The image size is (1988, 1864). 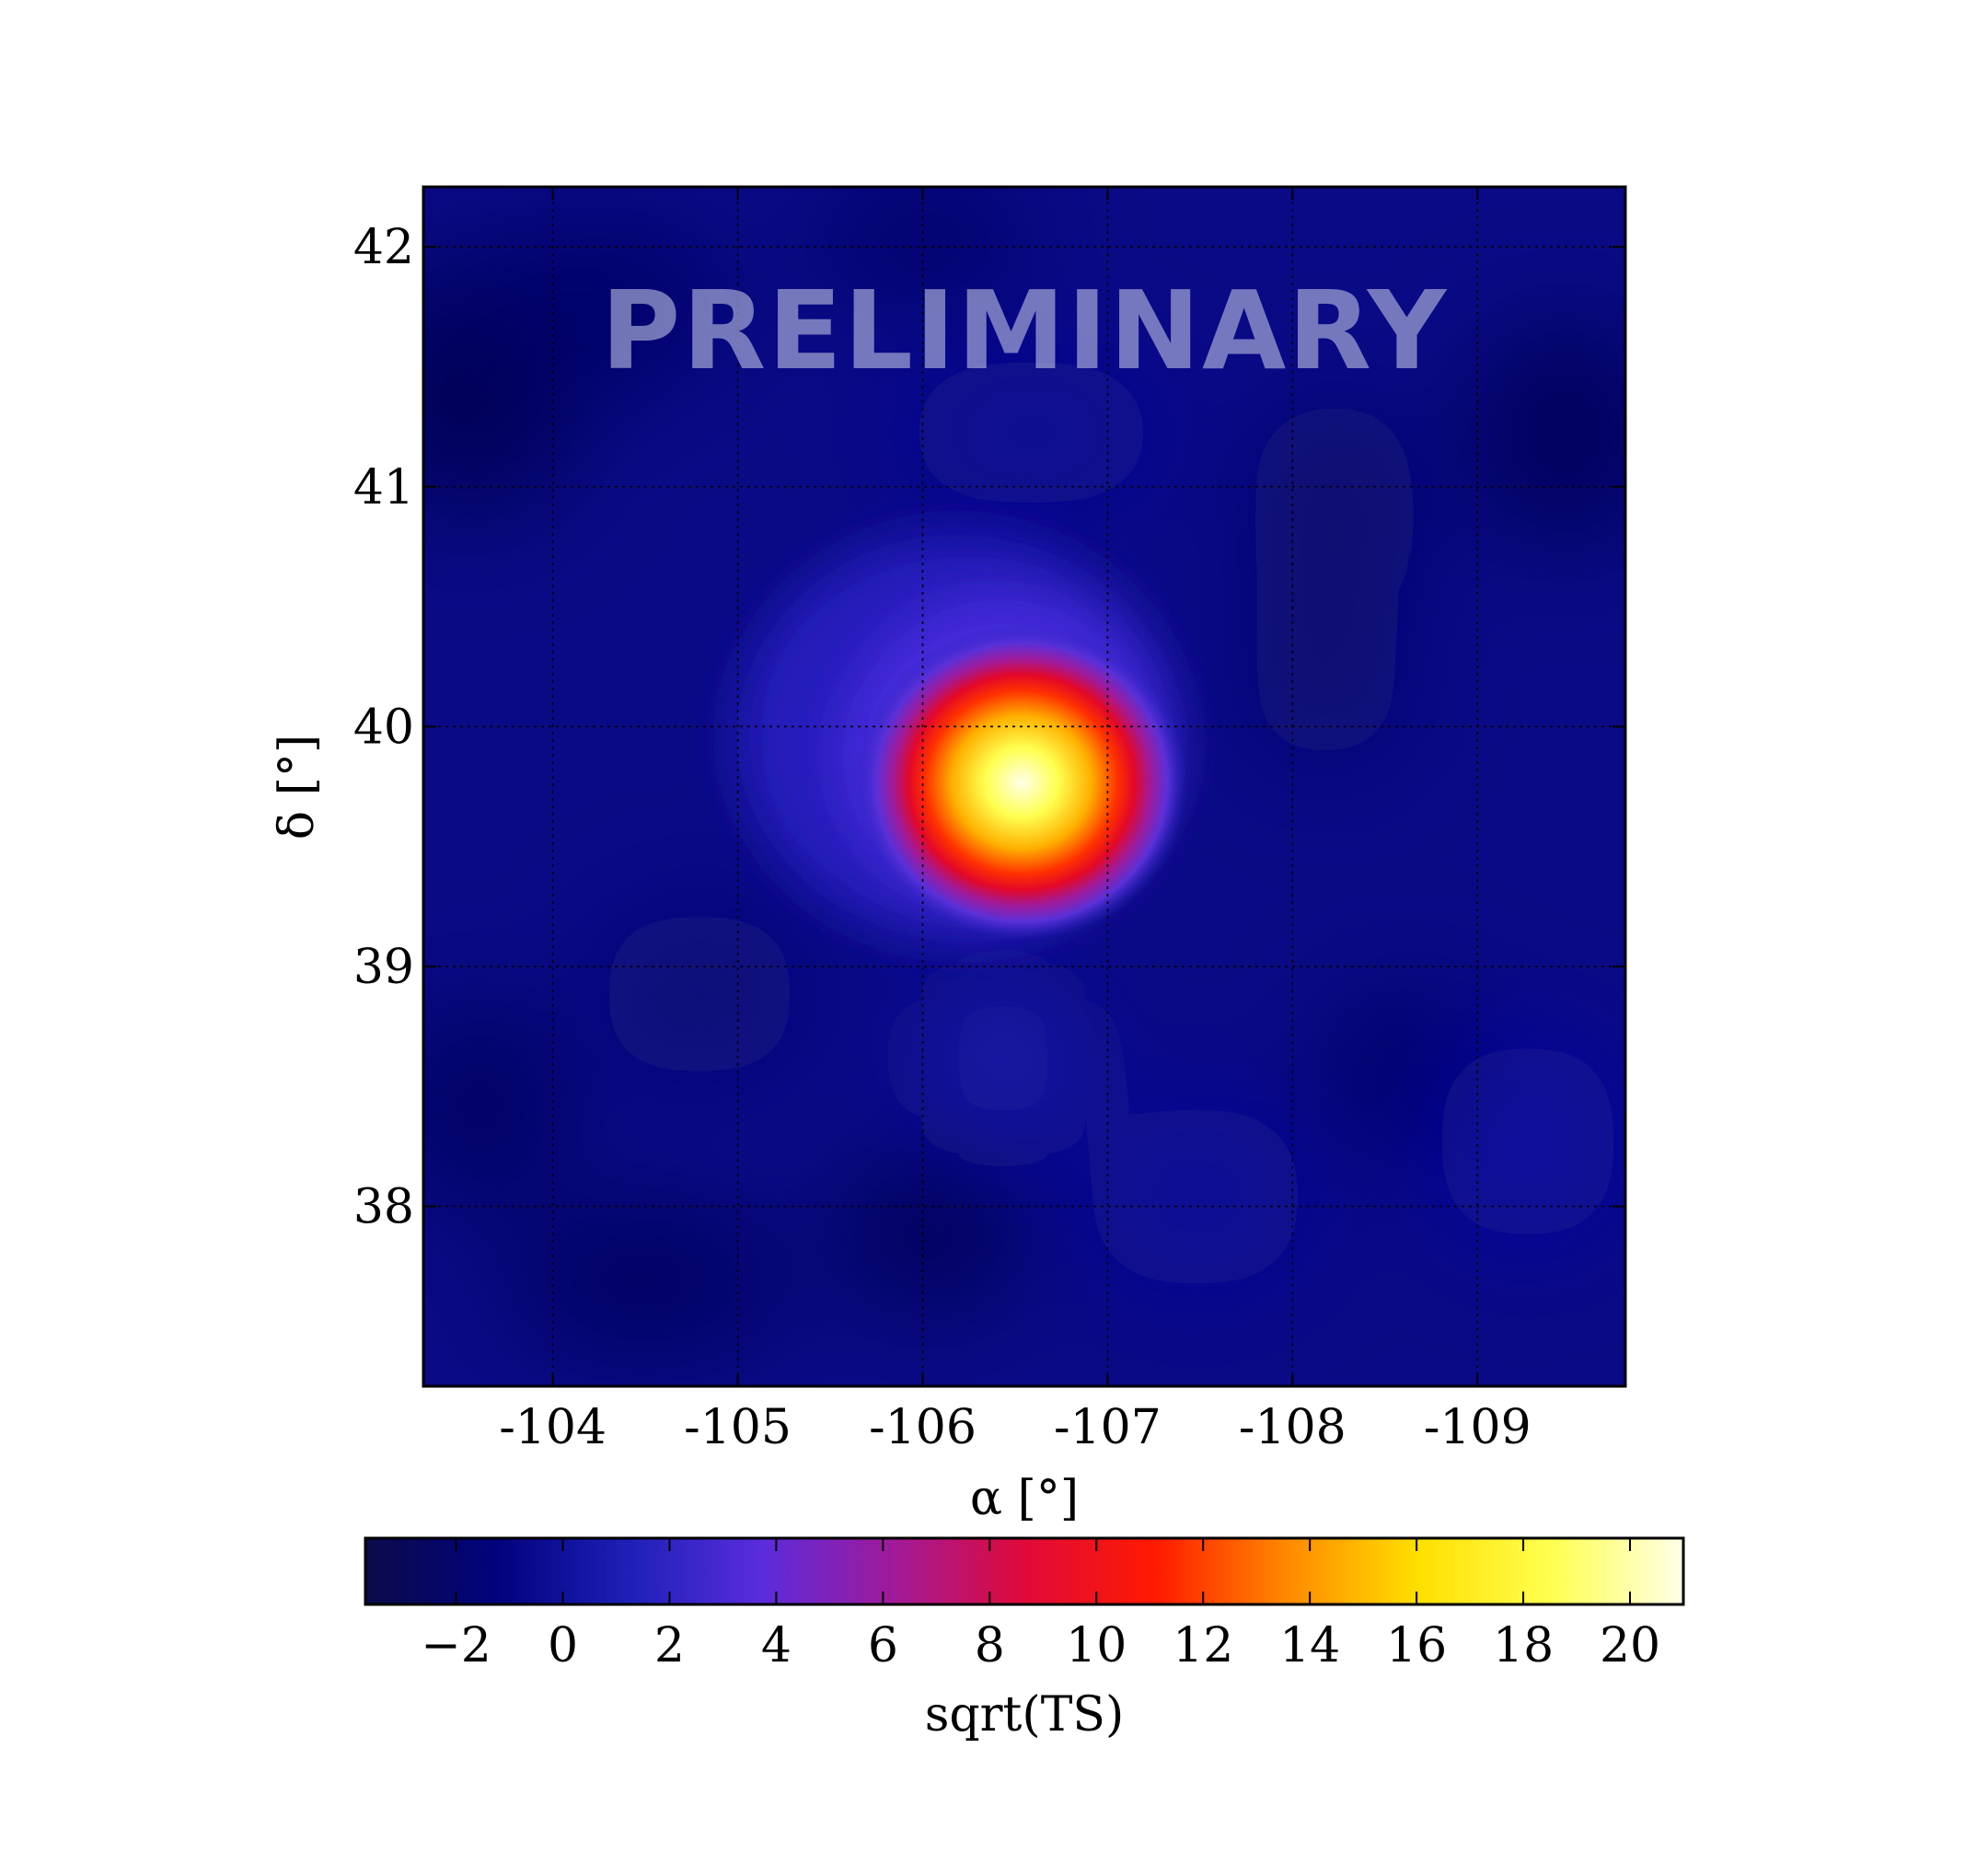 What do you see at coordinates (1630, 1646) in the screenshot?
I see `colorbar-tick-label: 20` at bounding box center [1630, 1646].